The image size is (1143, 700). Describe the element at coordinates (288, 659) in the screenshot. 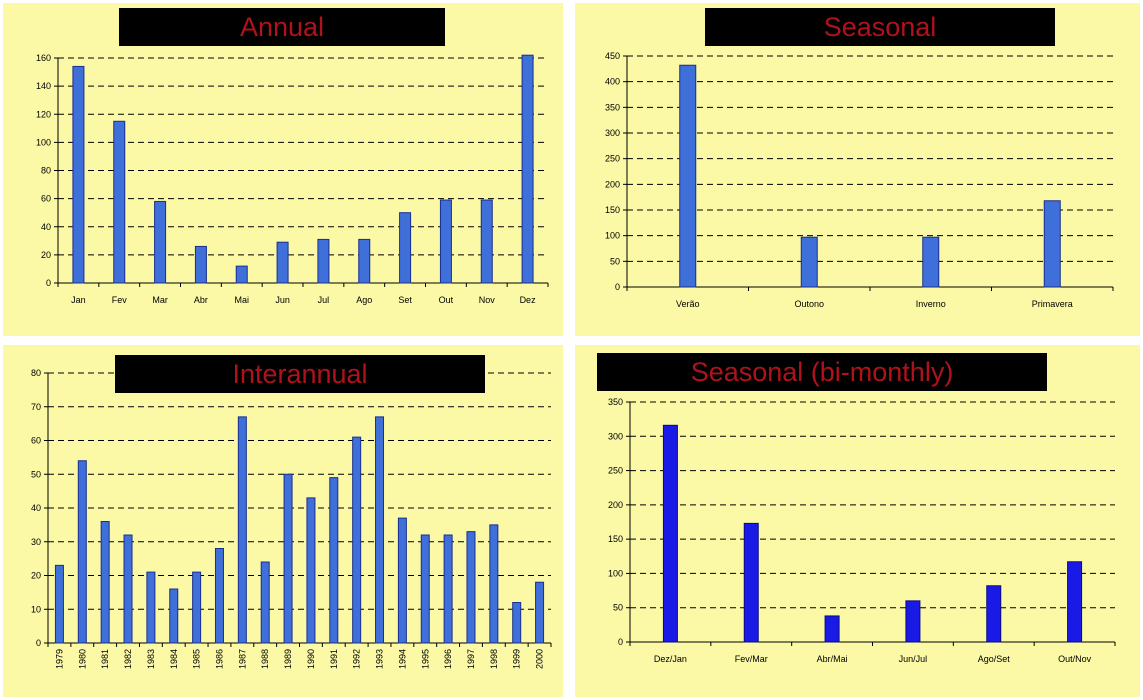

I see `x-tick-label: 1989` at that location.